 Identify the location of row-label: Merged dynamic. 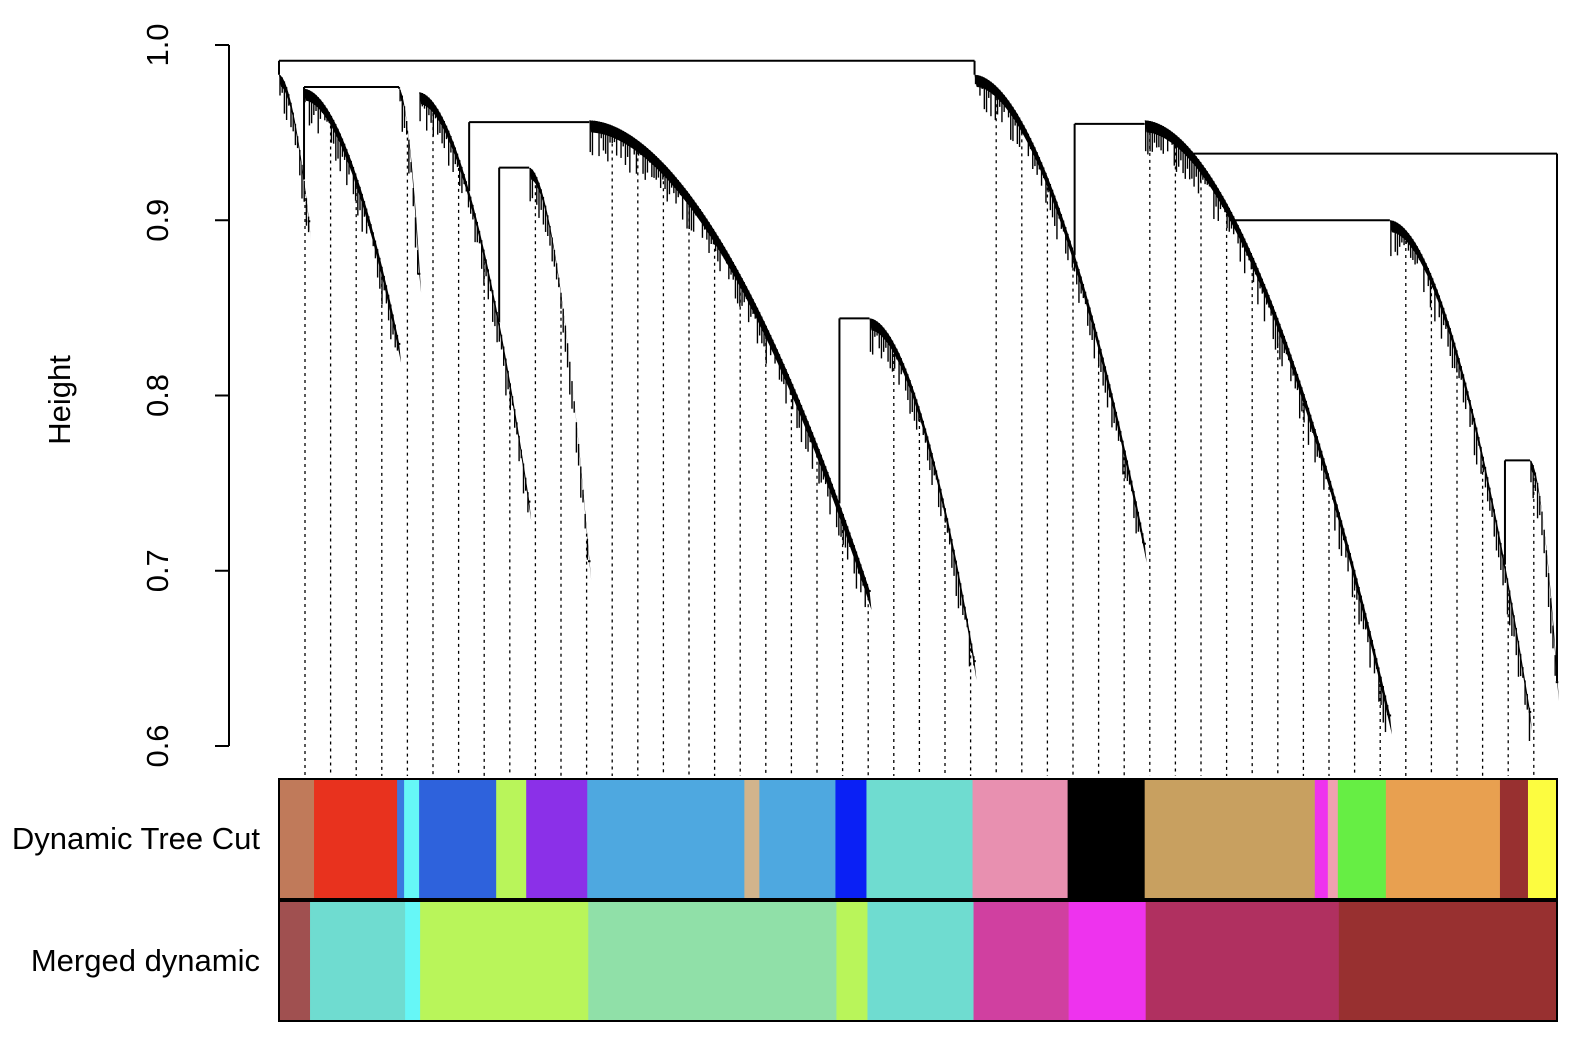
(145, 960).